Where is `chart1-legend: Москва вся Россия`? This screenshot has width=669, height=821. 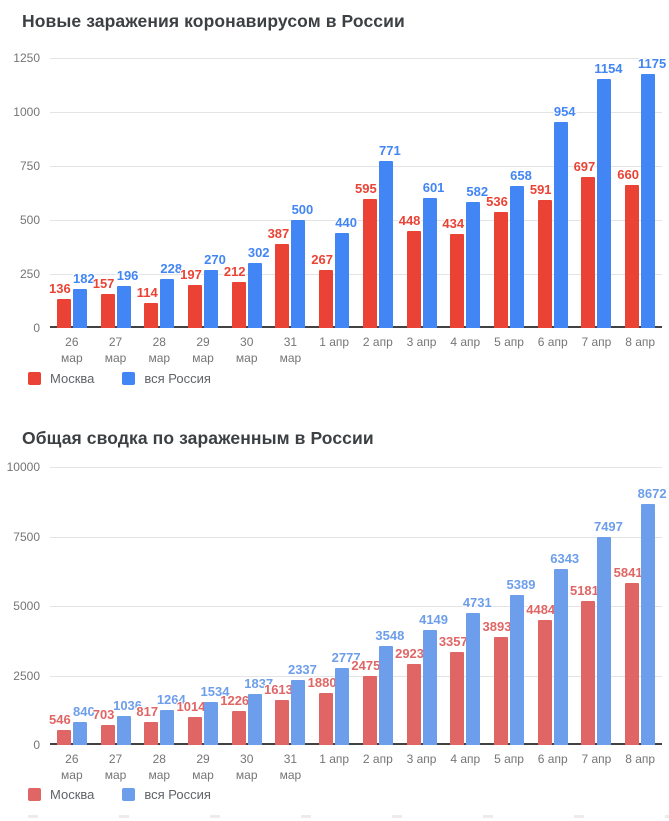
chart1-legend: Москва вся Россия is located at coordinates (119, 378).